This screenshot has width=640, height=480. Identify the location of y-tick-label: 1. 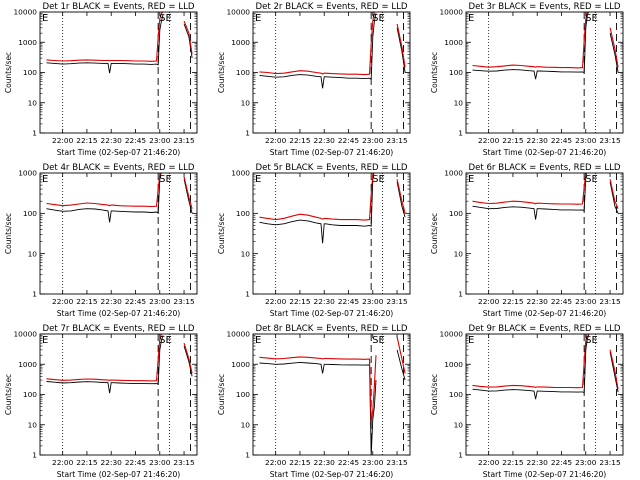
(460, 294).